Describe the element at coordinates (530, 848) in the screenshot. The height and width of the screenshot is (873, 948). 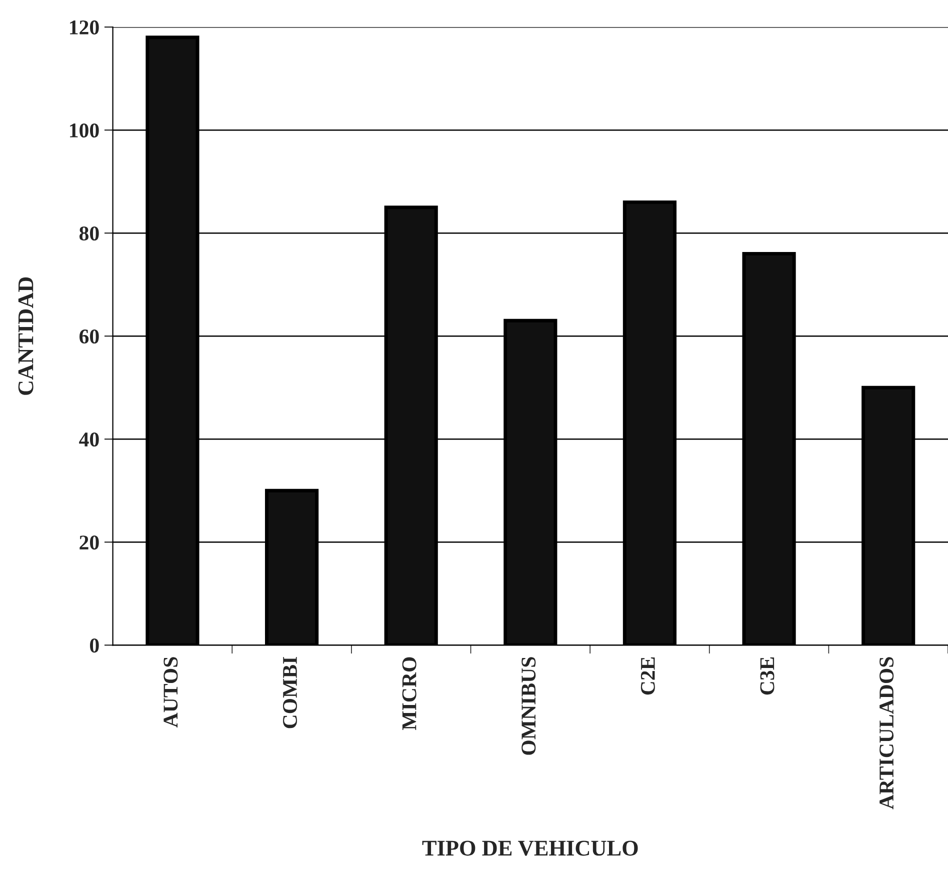
I see `x-axis-title: TIPO DE VEHICULO` at that location.